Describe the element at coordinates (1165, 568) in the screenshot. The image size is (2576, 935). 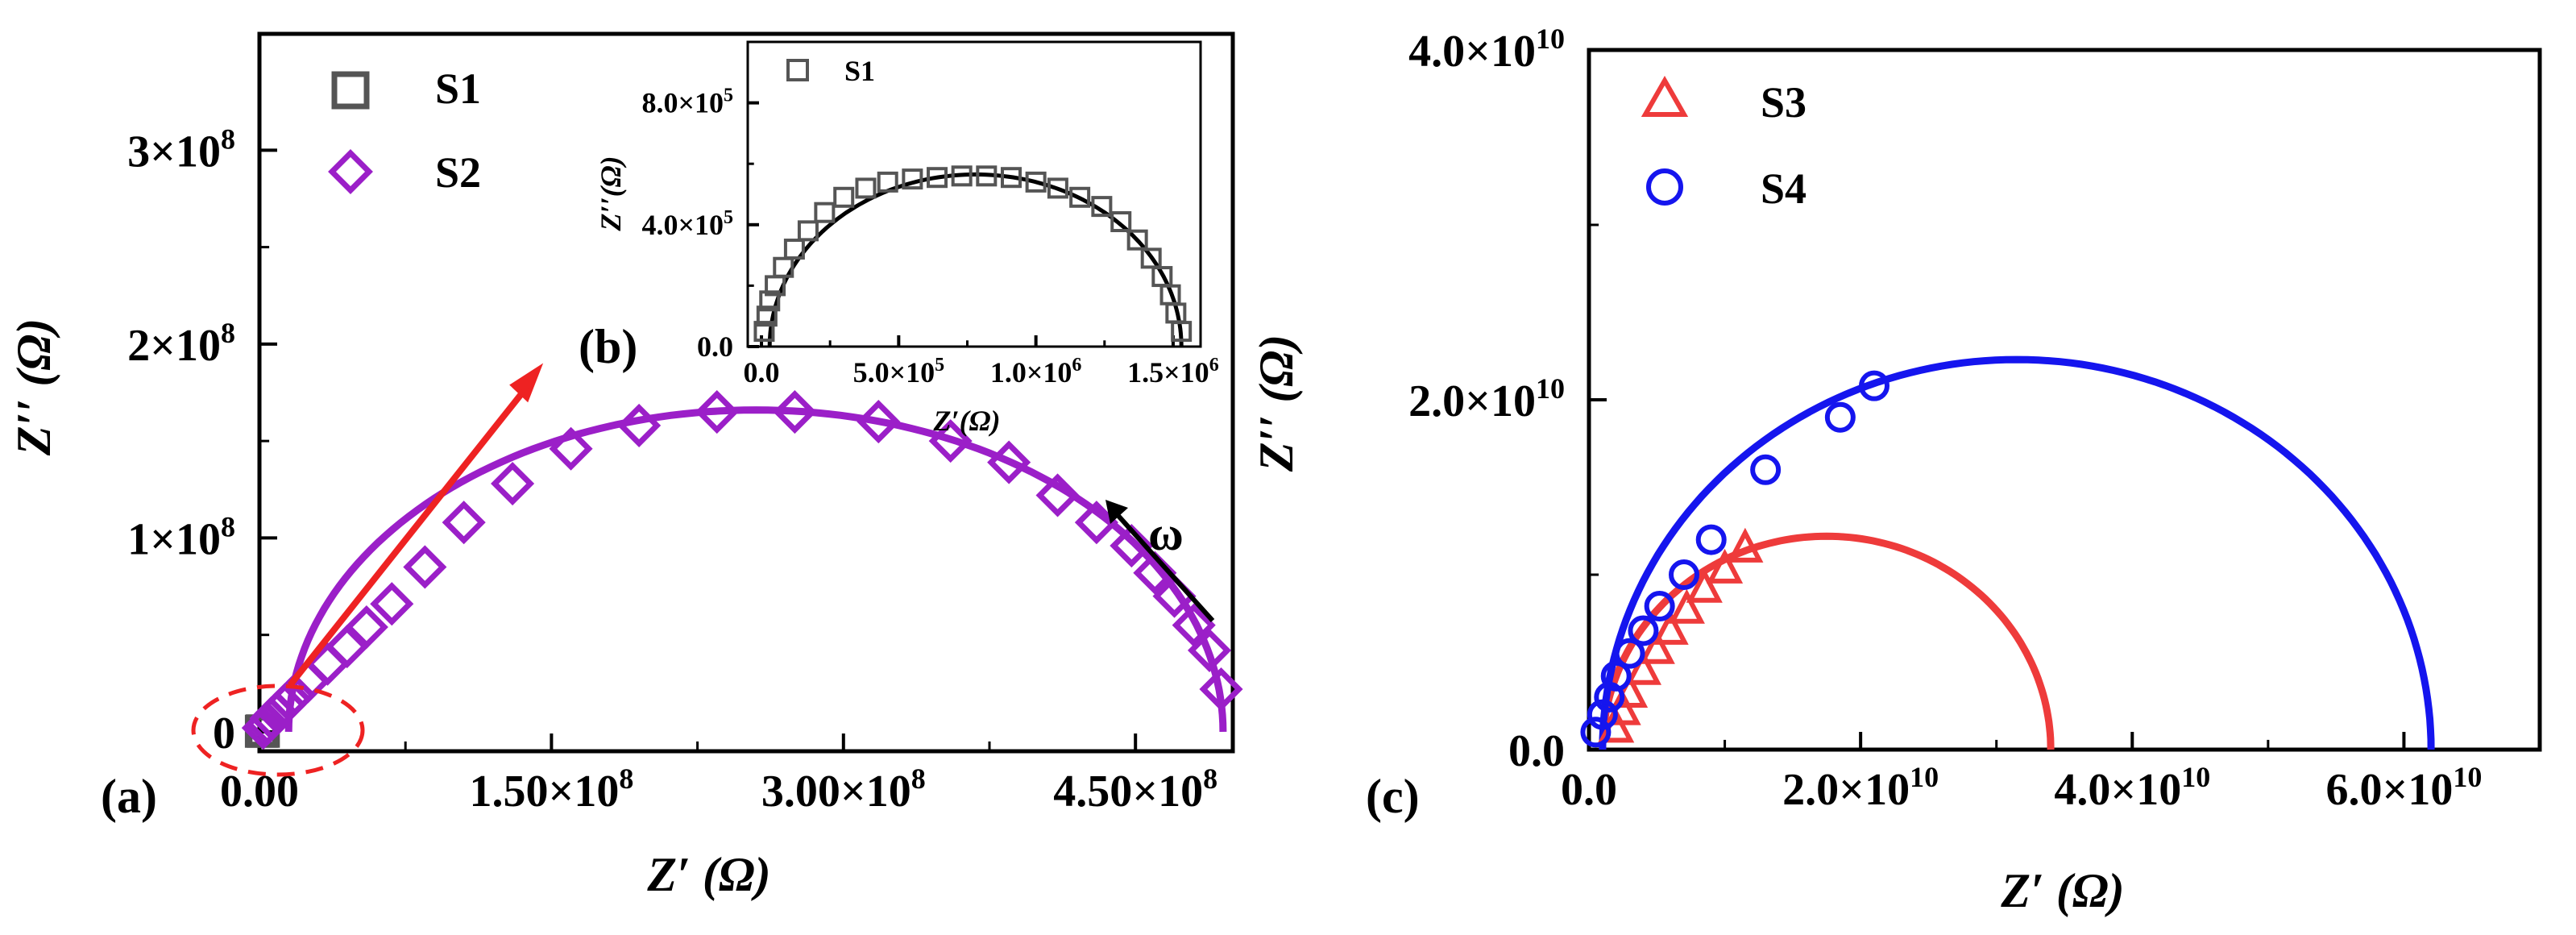
I see `omega-arrow-line` at that location.